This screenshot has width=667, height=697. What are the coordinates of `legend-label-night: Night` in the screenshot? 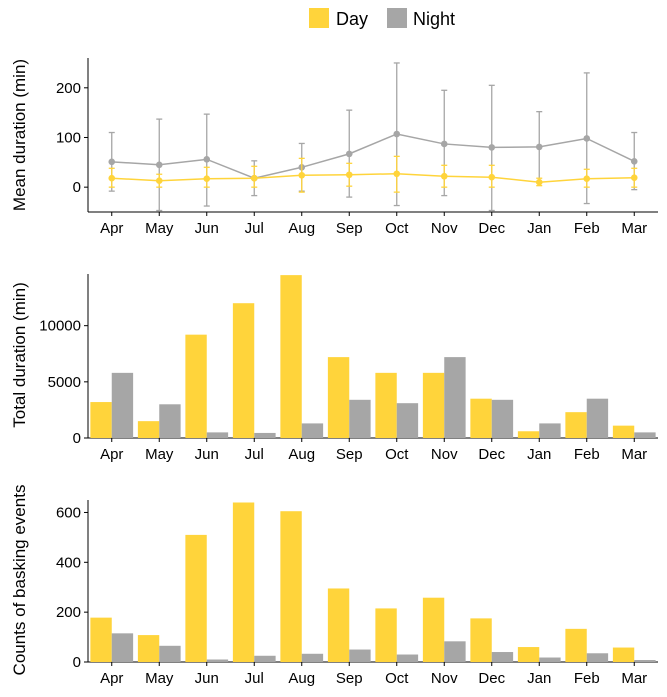 It's located at (434, 19).